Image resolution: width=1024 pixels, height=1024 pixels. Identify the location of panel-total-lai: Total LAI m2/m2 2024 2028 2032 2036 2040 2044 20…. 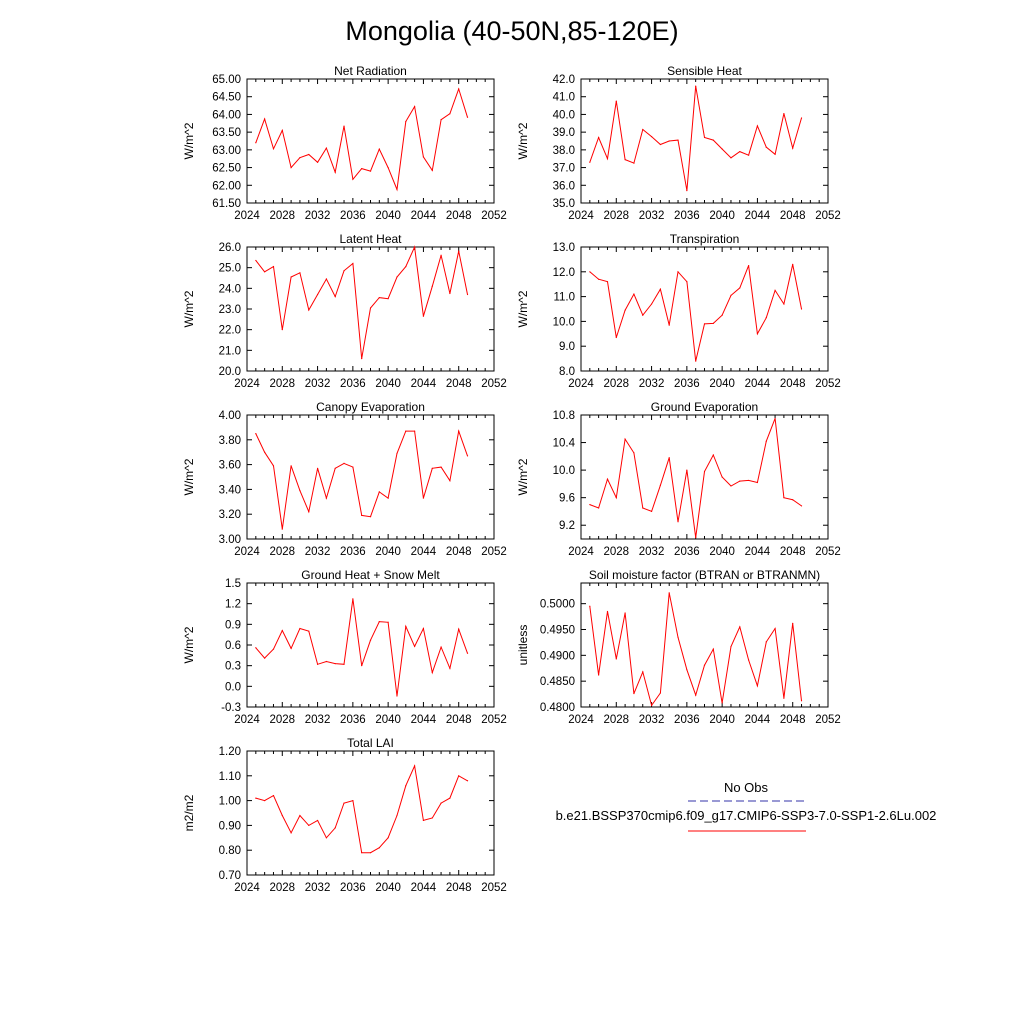
(344, 815).